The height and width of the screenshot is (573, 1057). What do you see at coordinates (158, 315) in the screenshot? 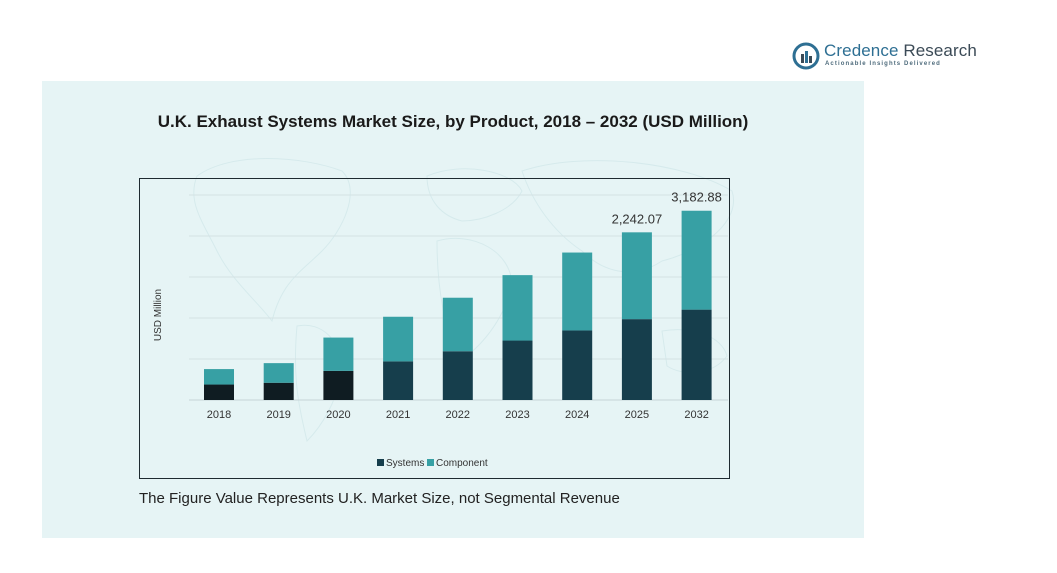
I see `y-axis-label: USD Million` at bounding box center [158, 315].